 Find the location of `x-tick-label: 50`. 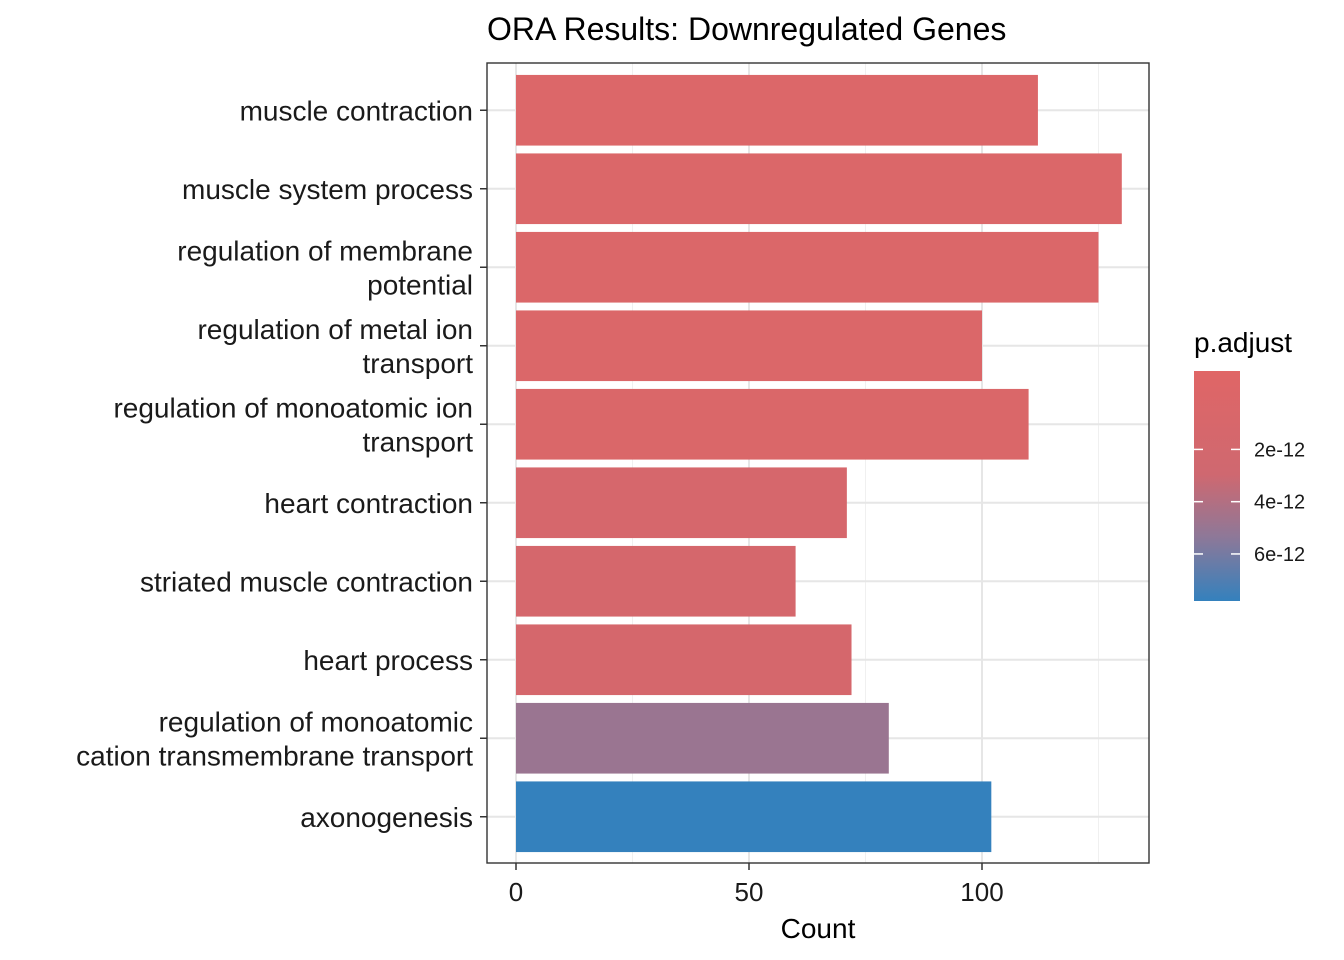

x-tick-label: 50 is located at coordinates (749, 892).